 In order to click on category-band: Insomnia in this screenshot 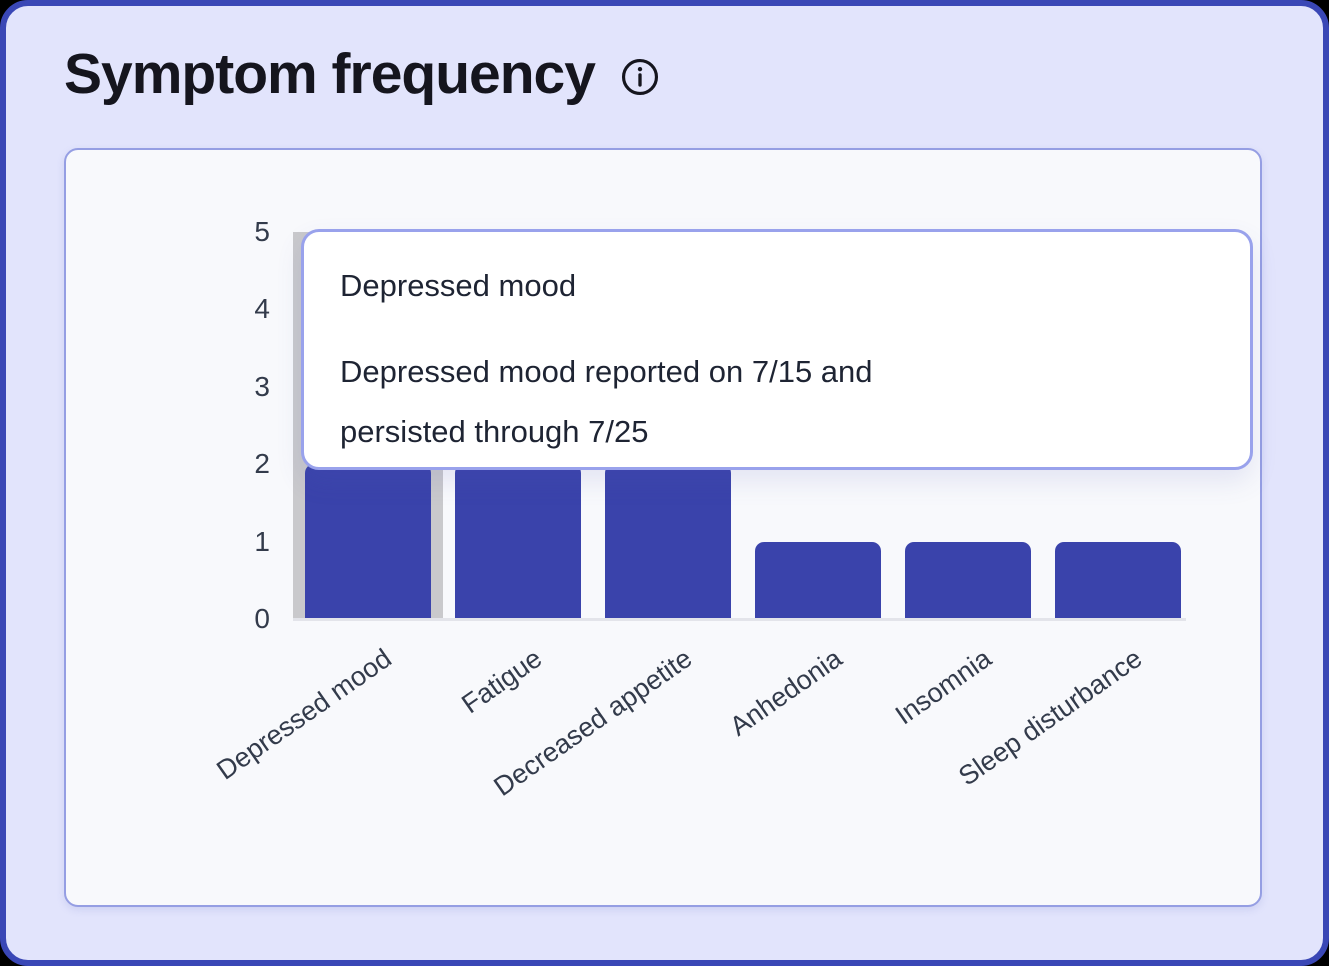, I will do `click(966, 481)`.